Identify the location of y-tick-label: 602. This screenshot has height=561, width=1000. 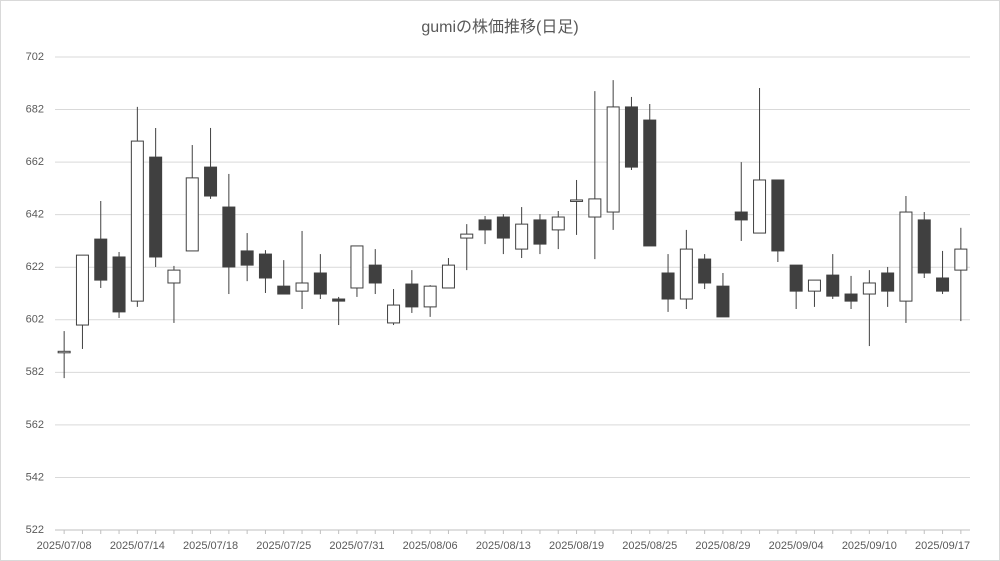
(35, 320).